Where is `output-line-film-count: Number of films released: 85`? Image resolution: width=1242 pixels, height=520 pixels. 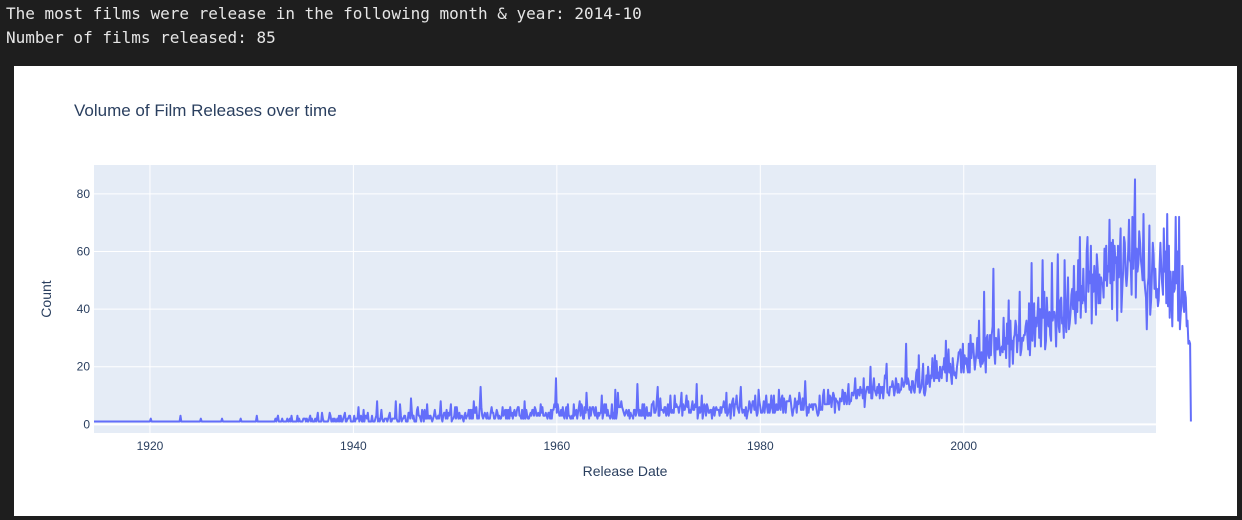
output-line-film-count: Number of films released: 85 is located at coordinates (141, 37).